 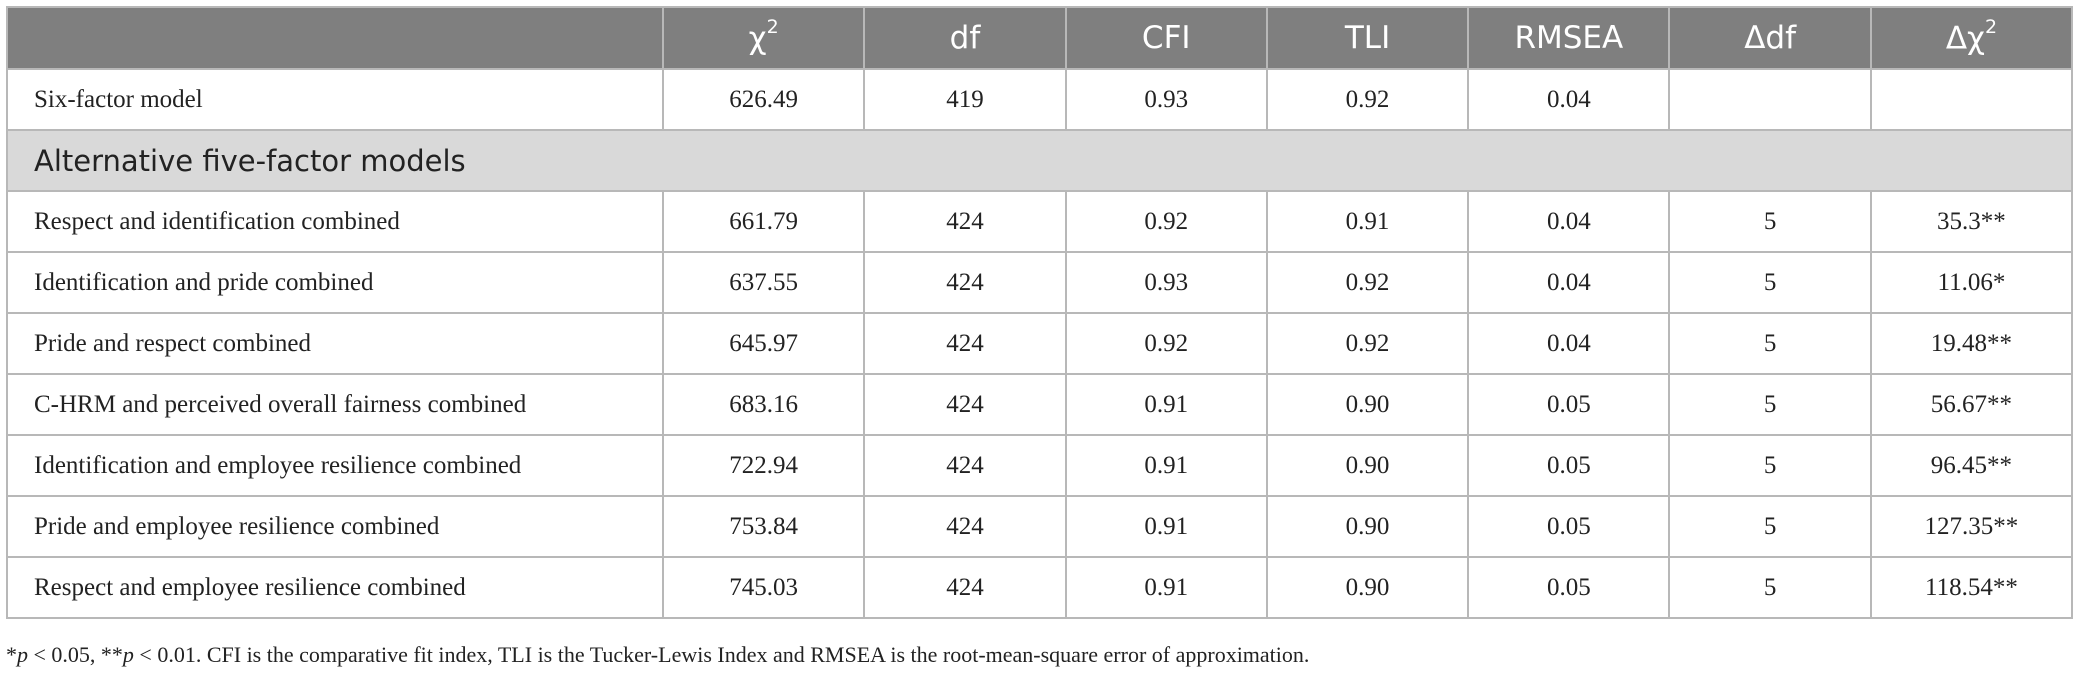 What do you see at coordinates (1971, 526) in the screenshot?
I see `delta-chi-square-cell: 127.35**` at bounding box center [1971, 526].